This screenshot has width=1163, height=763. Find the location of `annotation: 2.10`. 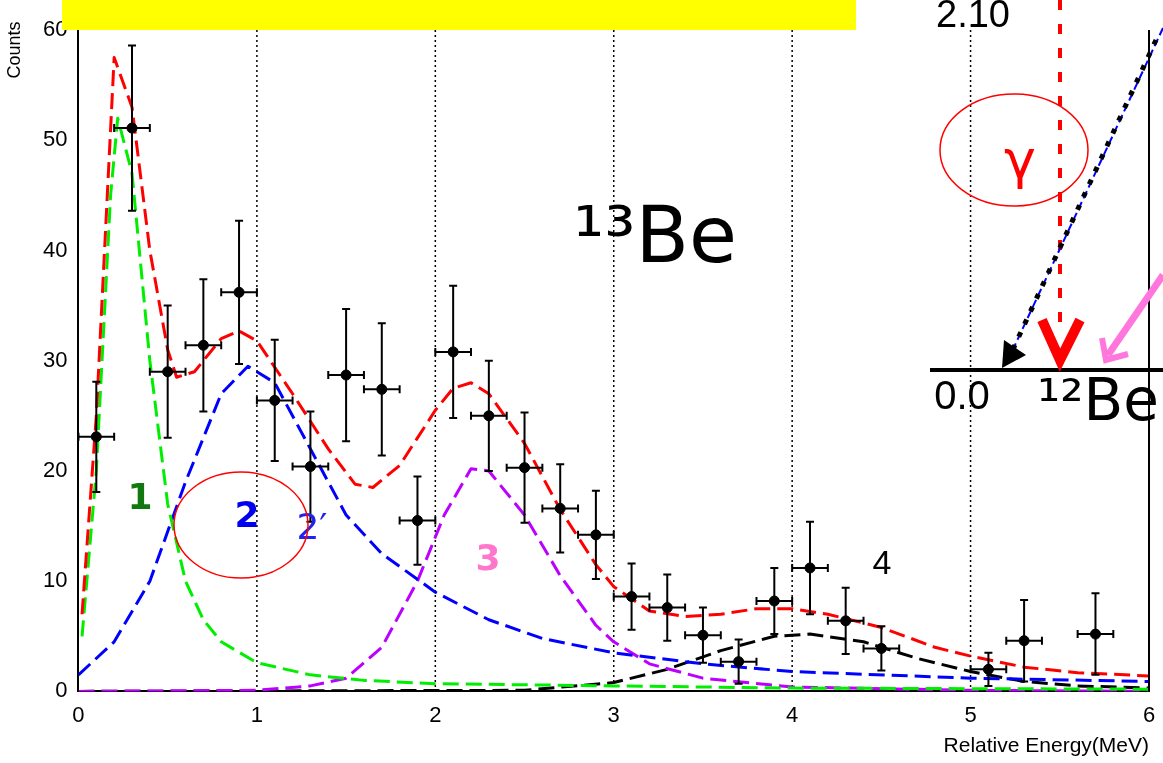

annotation: 2.10 is located at coordinates (973, 17).